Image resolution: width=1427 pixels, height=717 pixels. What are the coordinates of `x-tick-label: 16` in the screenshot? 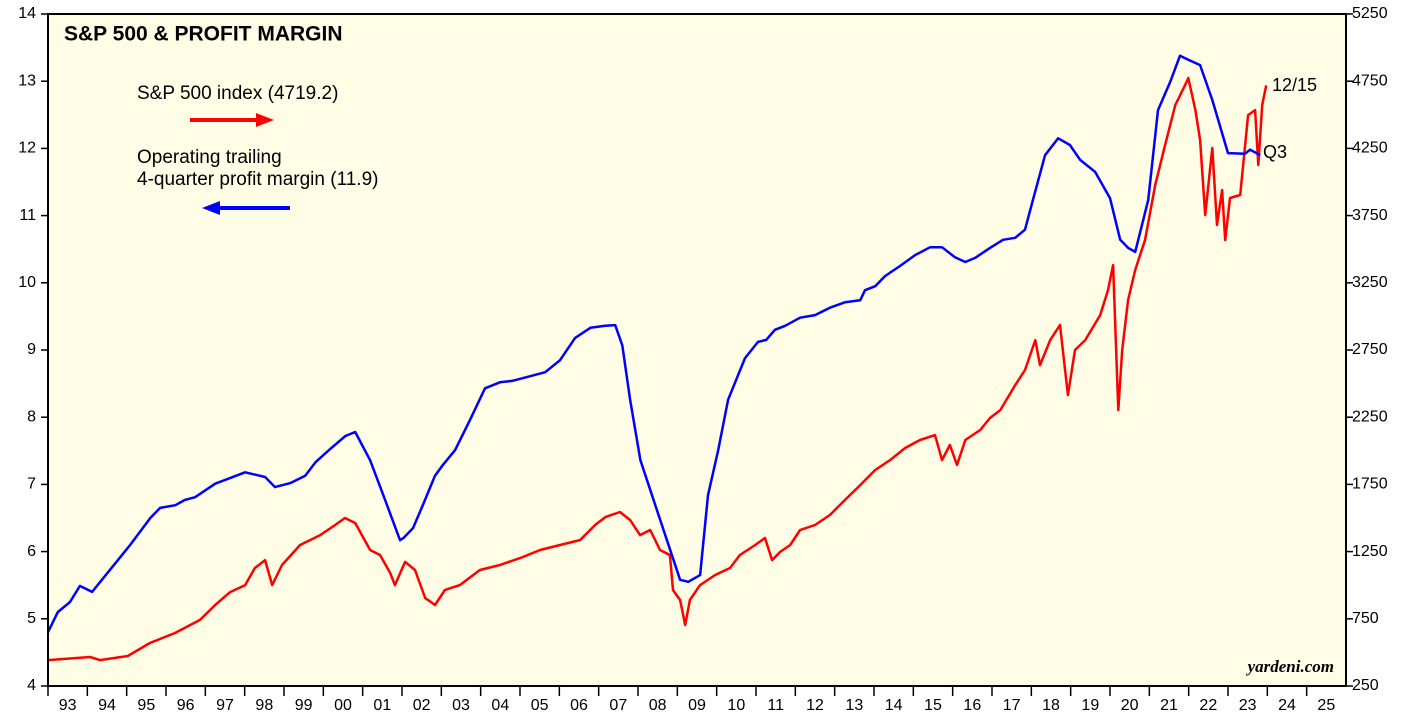 It's located at (972, 705).